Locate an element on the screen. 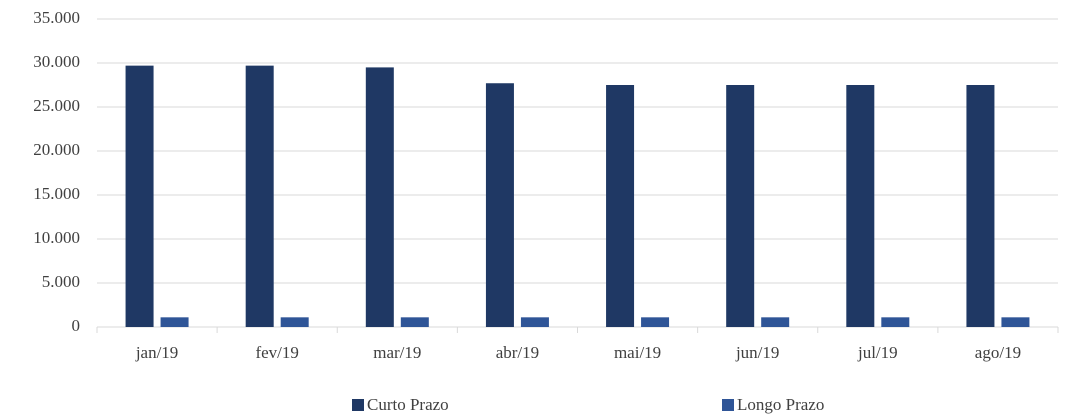 The image size is (1075, 418). y-tick-label: 15.000 is located at coordinates (56, 193).